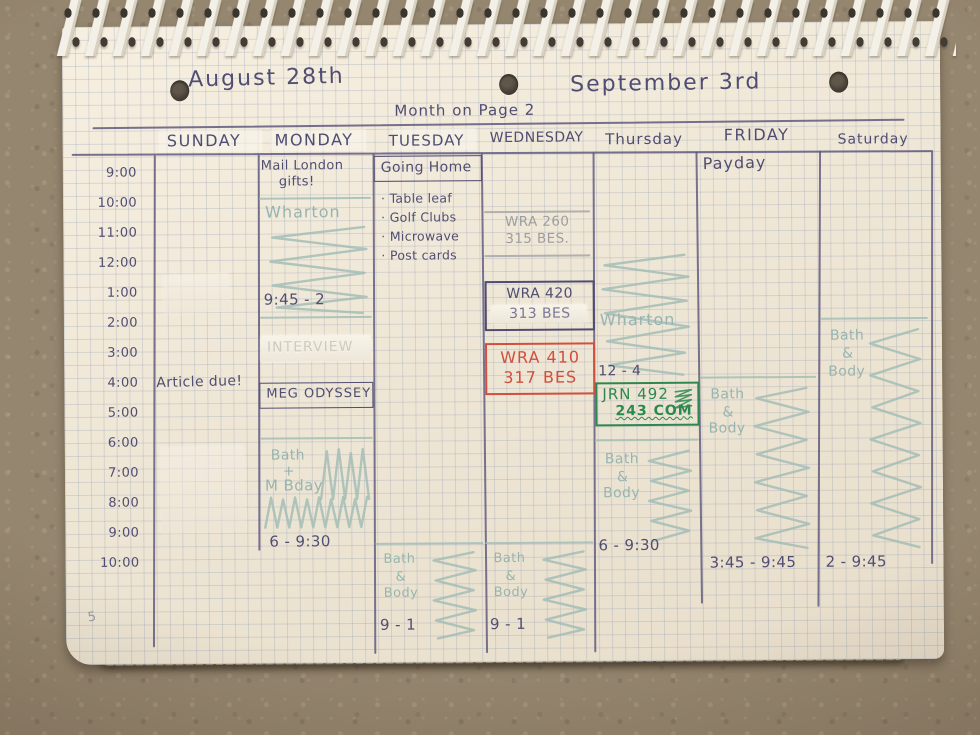 Image resolution: width=980 pixels, height=735 pixels. I want to click on tuesday-title-box: Going Home, so click(427, 168).